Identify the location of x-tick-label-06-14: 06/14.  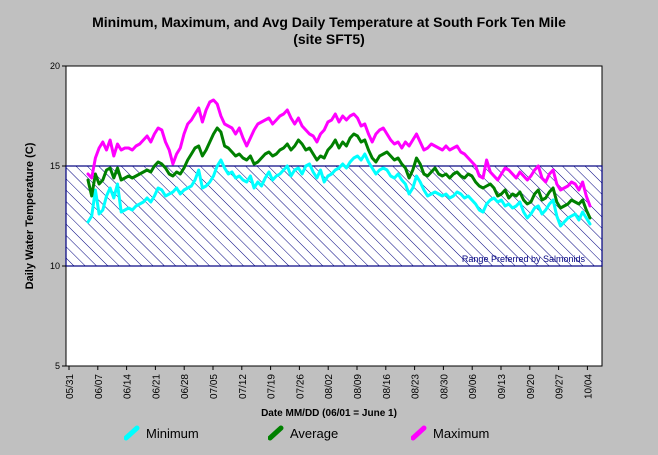
(128, 386).